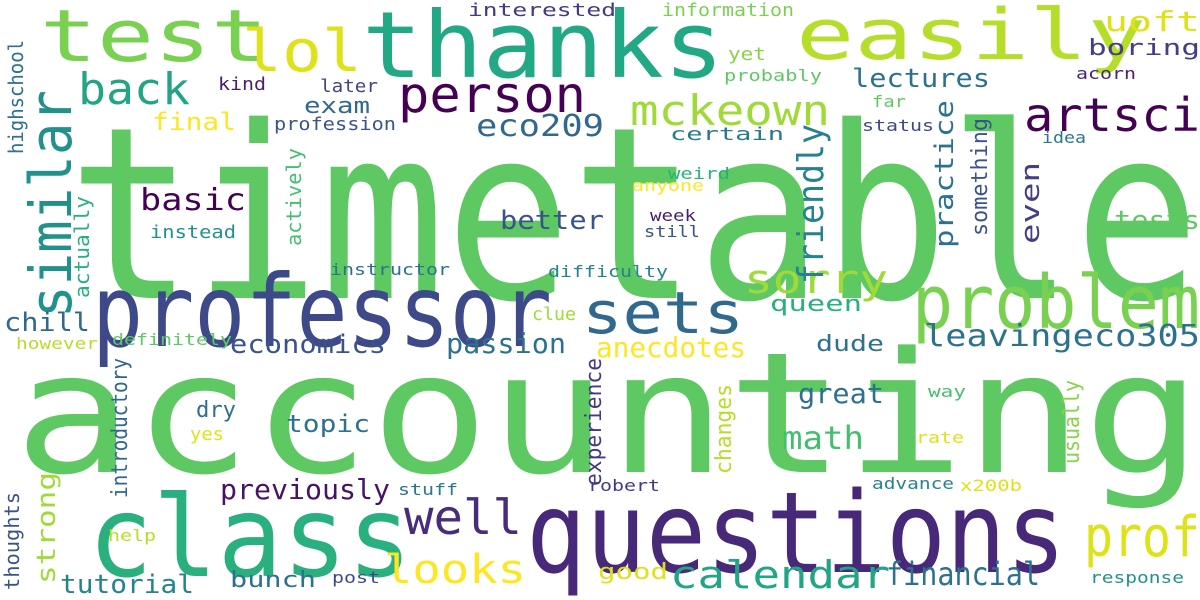 The image size is (1200, 600). What do you see at coordinates (337, 106) in the screenshot?
I see `word-exam: exam` at bounding box center [337, 106].